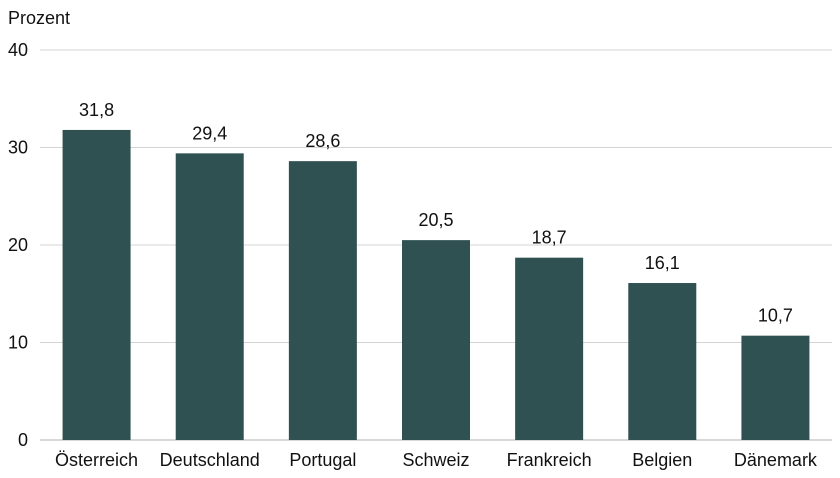 Image resolution: width=840 pixels, height=478 pixels. What do you see at coordinates (23, 440) in the screenshot?
I see `y-tick-label: 0` at bounding box center [23, 440].